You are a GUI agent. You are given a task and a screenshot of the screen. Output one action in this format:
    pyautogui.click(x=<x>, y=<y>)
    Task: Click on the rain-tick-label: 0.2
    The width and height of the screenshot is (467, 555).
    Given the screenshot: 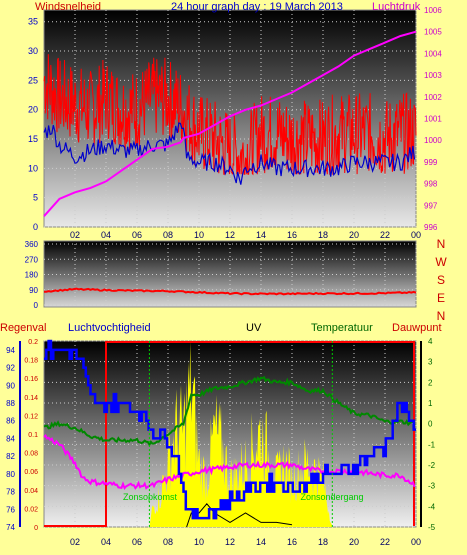 What is the action you would take?
    pyautogui.click(x=33, y=342)
    